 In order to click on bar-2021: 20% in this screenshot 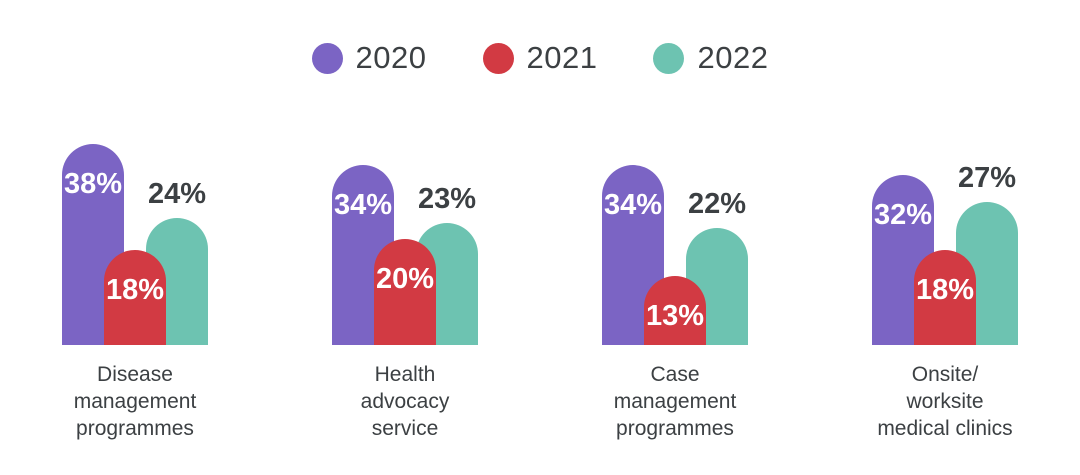, I will do `click(405, 292)`.